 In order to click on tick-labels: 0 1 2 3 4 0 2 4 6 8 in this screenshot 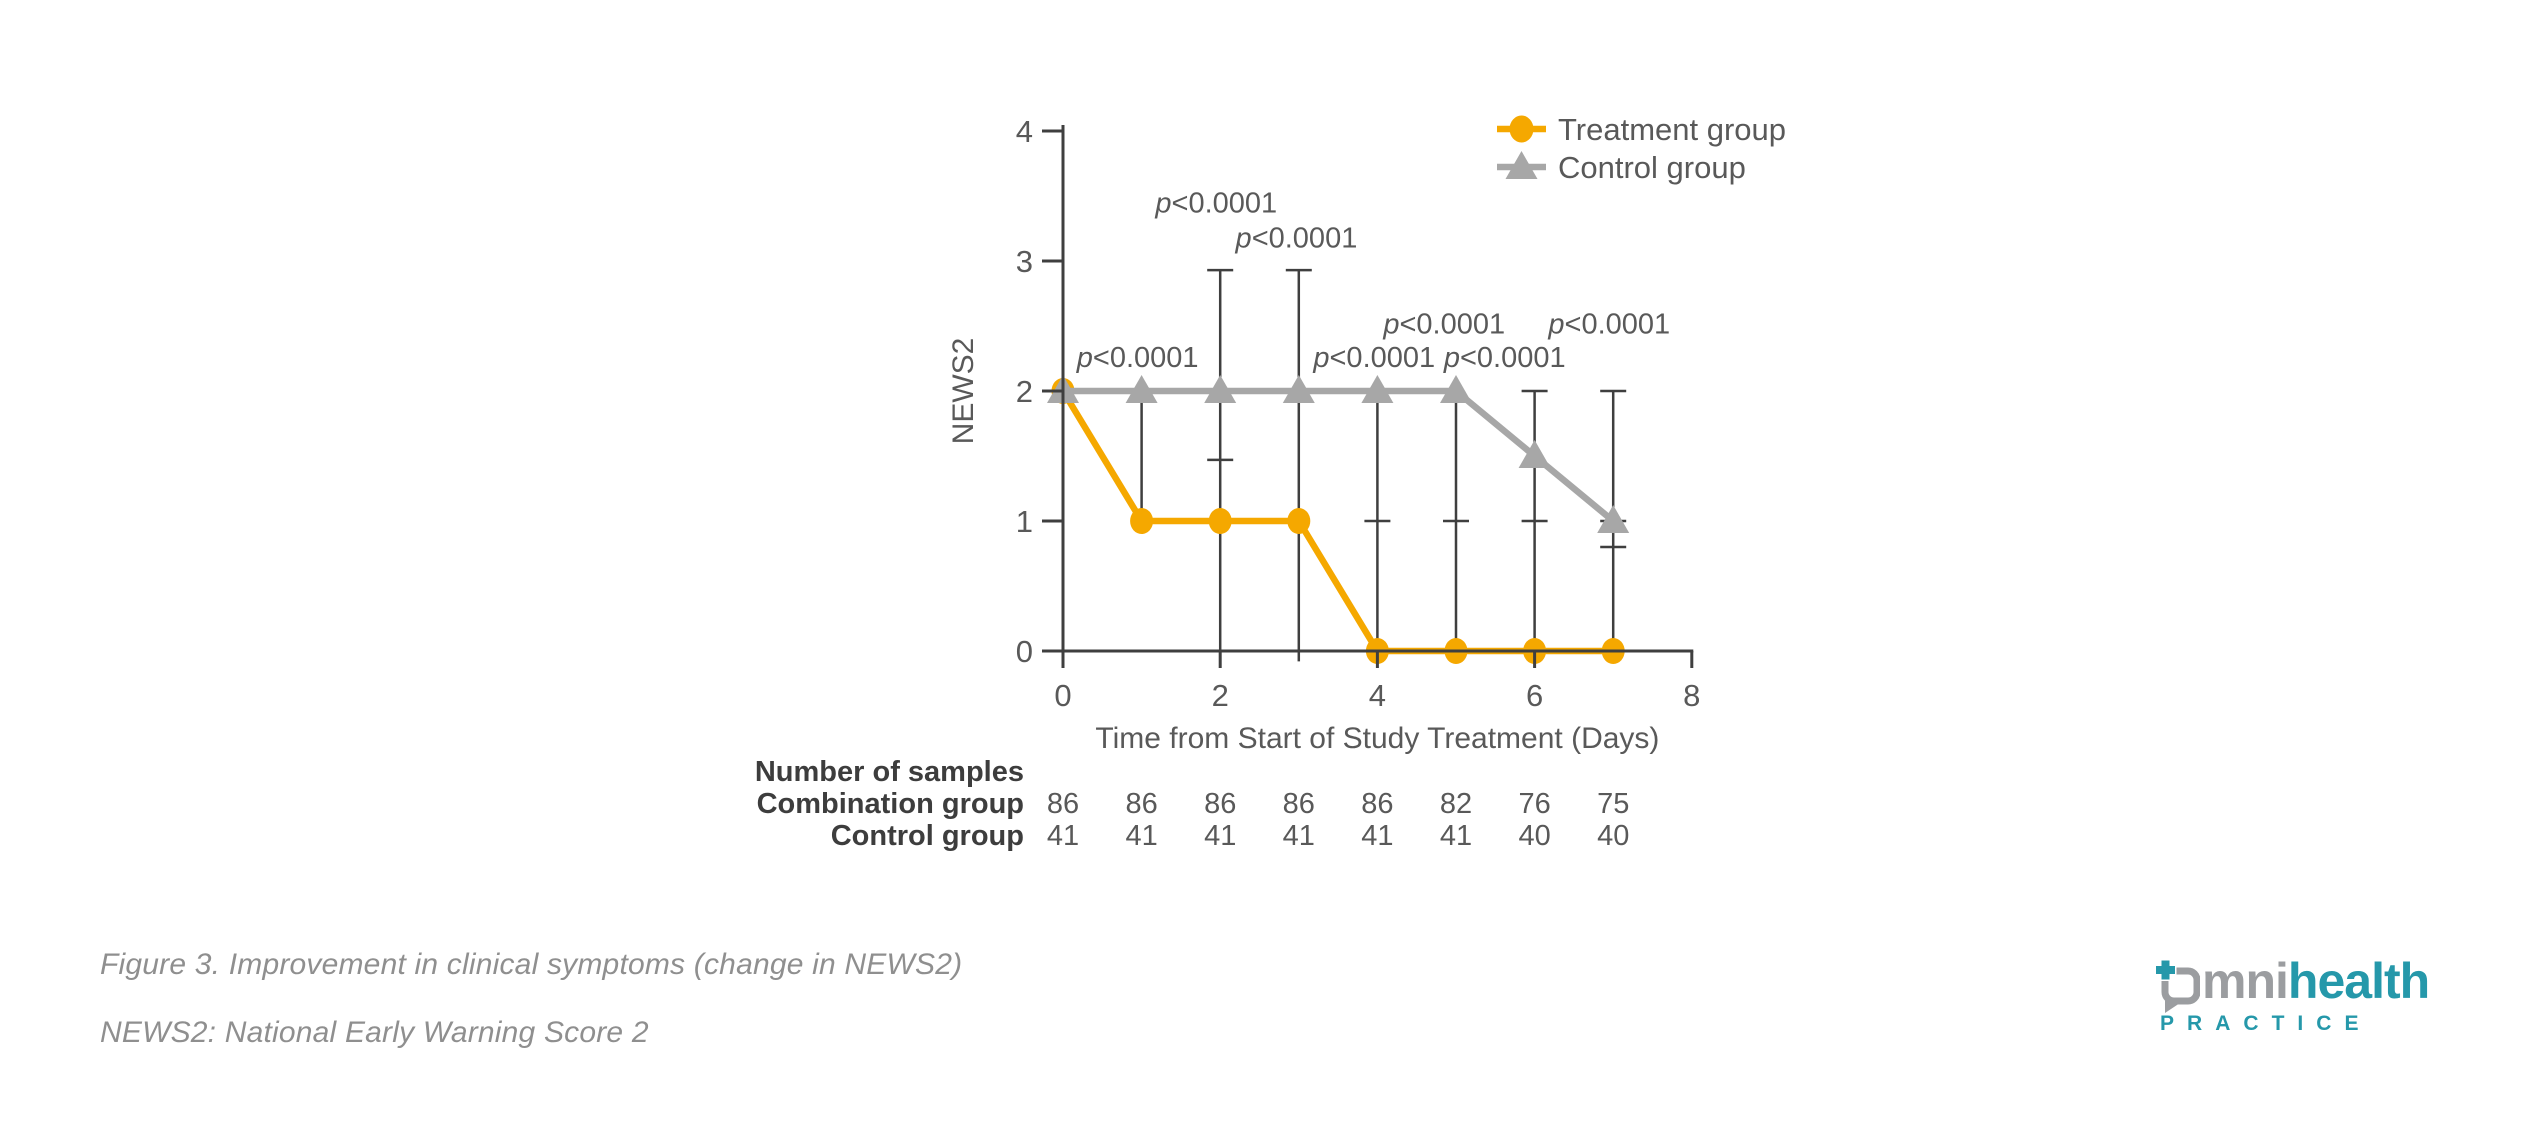, I will do `click(1358, 413)`.